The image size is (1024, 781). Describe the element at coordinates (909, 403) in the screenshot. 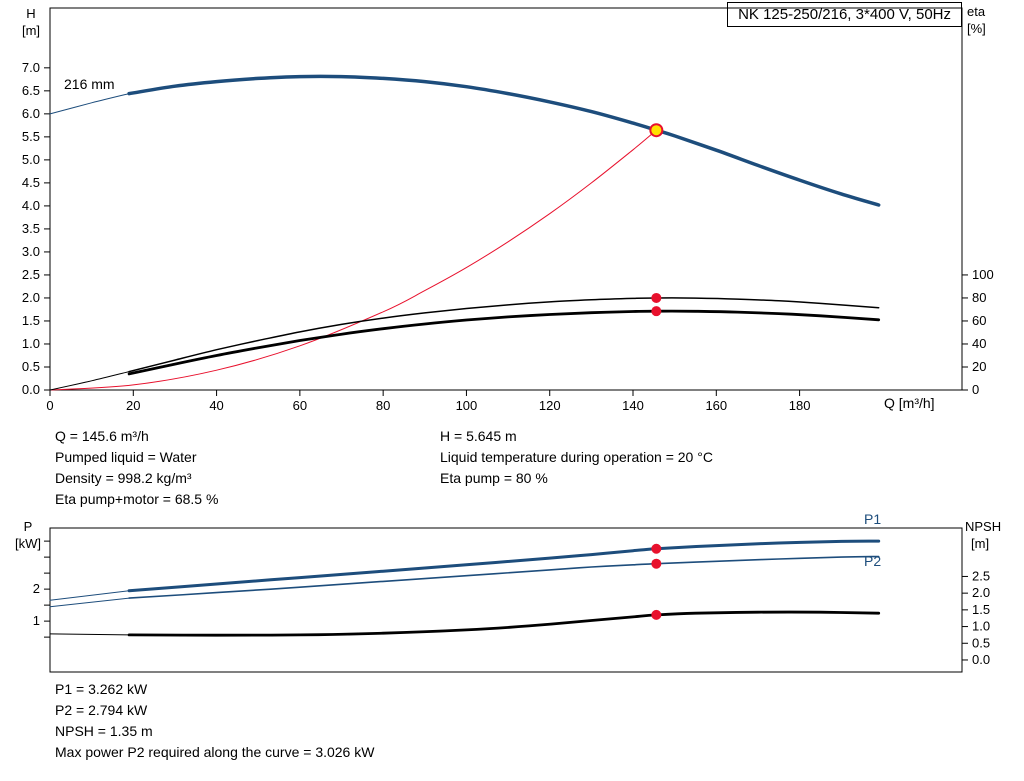

I see `q-axis-label: Q [m³/h]` at that location.